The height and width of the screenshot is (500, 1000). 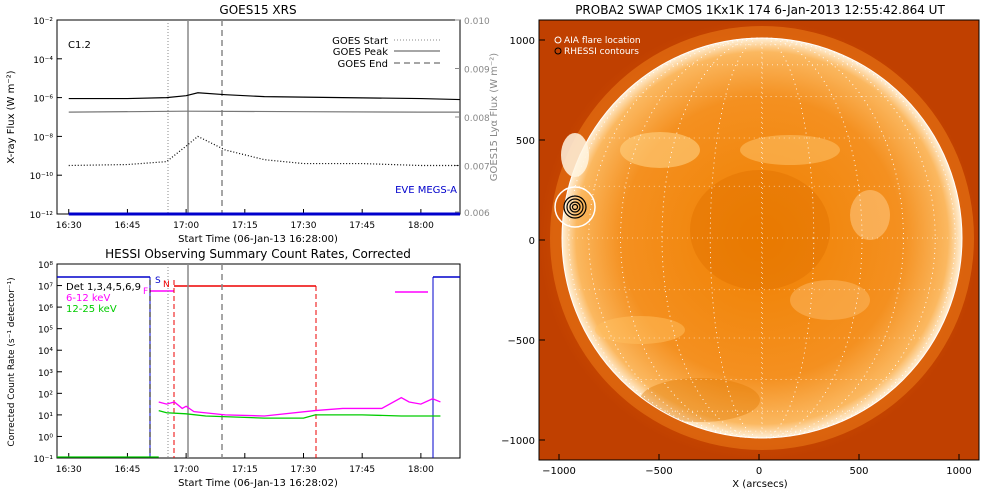 What do you see at coordinates (249, 427) in the screenshot?
I see `hessi-series` at bounding box center [249, 427].